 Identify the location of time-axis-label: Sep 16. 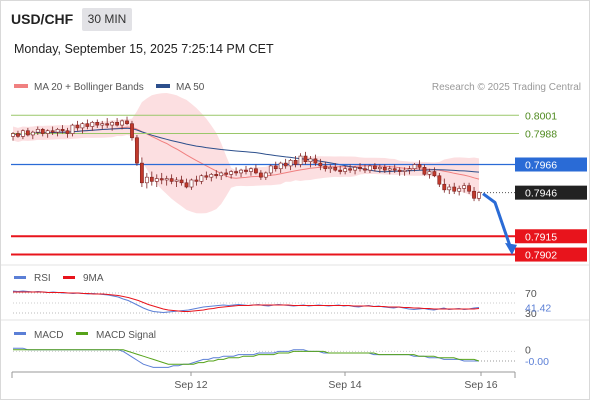
(480, 385).